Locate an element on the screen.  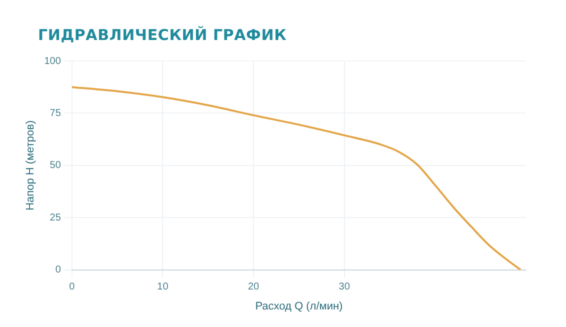
y-tick-label: 100 is located at coordinates (53, 61).